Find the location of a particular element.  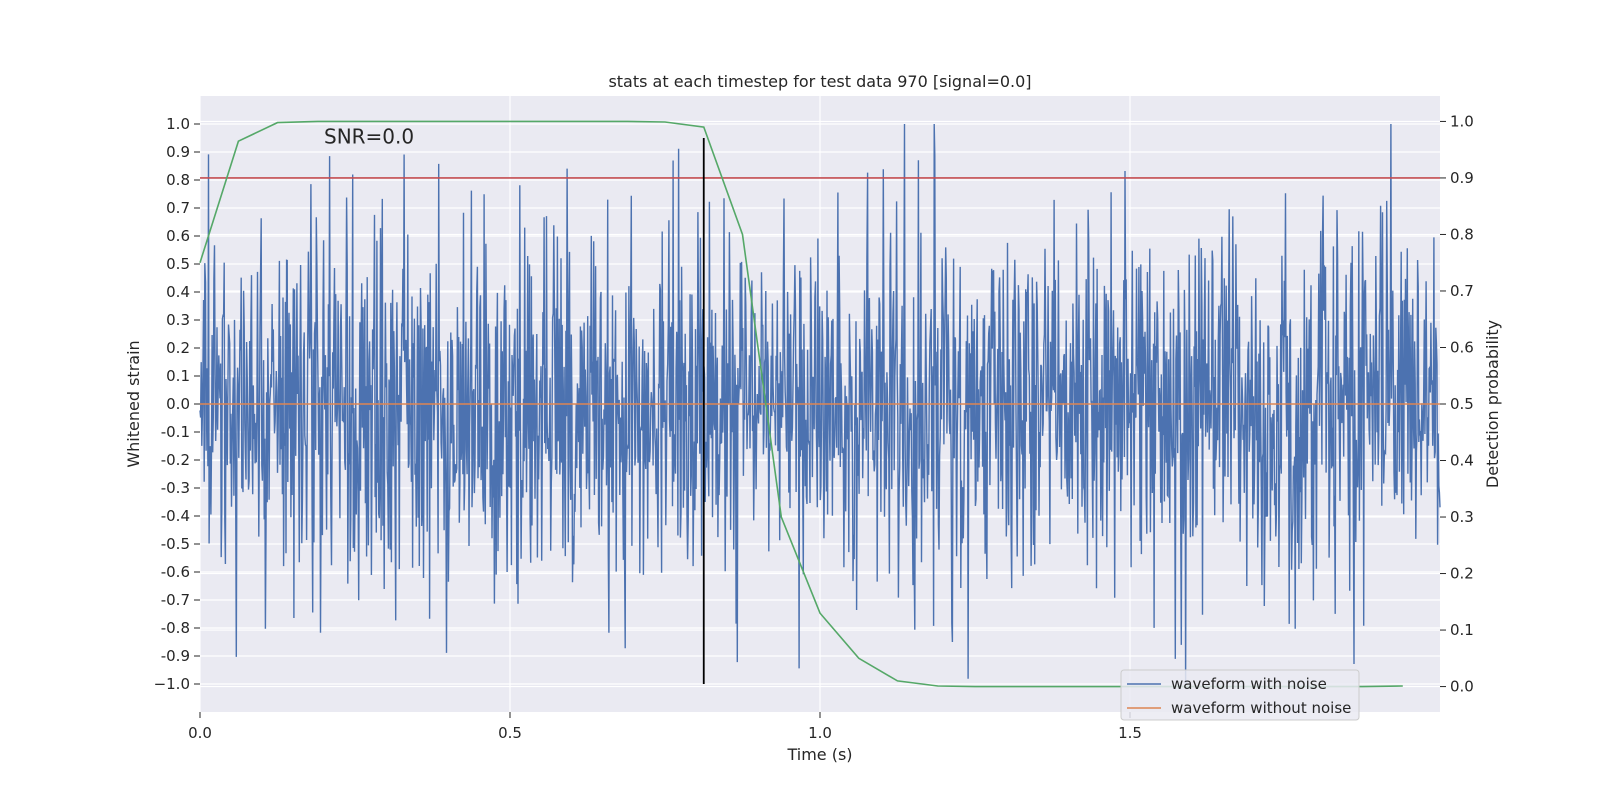

y-tick-label: -0.7 is located at coordinates (175, 600).